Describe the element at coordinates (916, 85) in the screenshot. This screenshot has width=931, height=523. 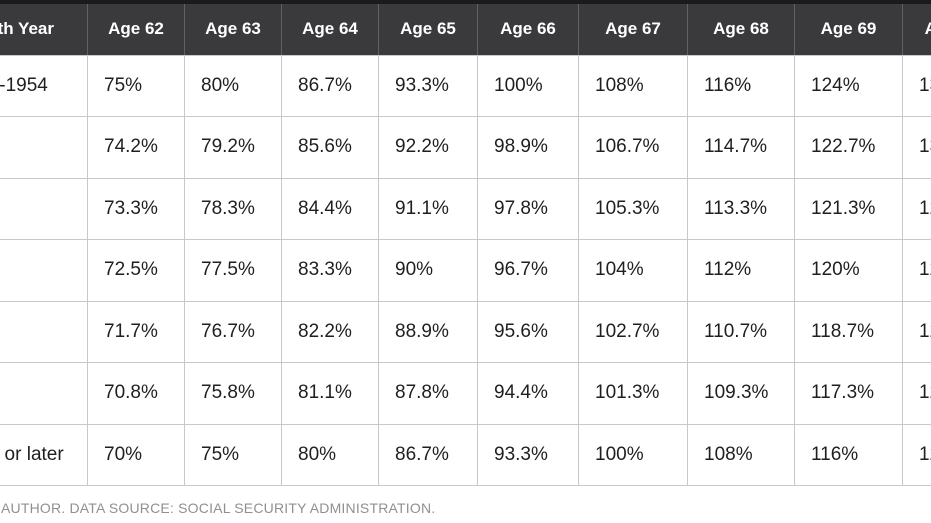
I see `value-cell: 132%` at that location.